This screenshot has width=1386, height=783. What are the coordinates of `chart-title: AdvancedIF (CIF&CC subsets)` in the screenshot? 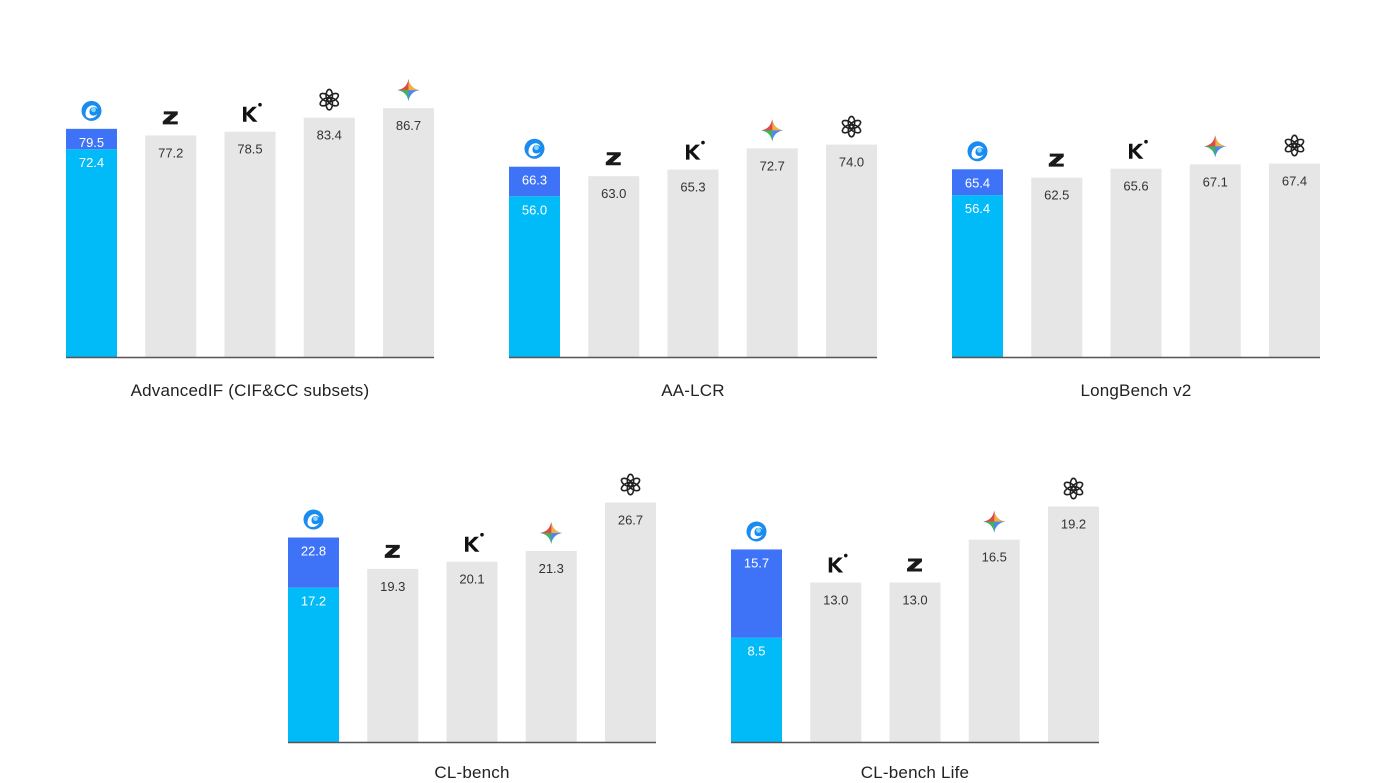 It's located at (250, 390).